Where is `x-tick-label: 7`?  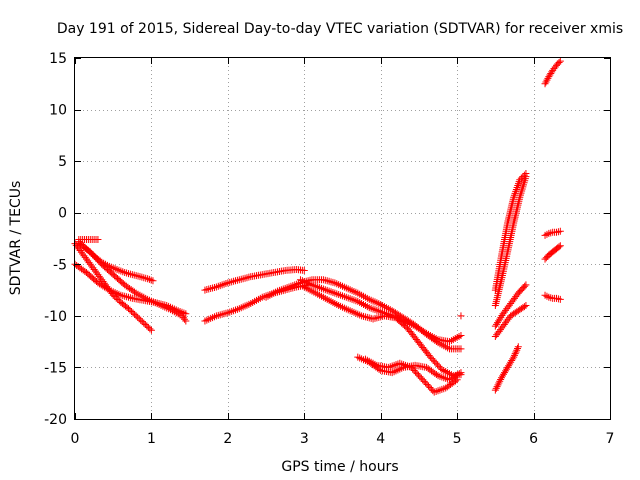 x-tick-label: 7 is located at coordinates (610, 439).